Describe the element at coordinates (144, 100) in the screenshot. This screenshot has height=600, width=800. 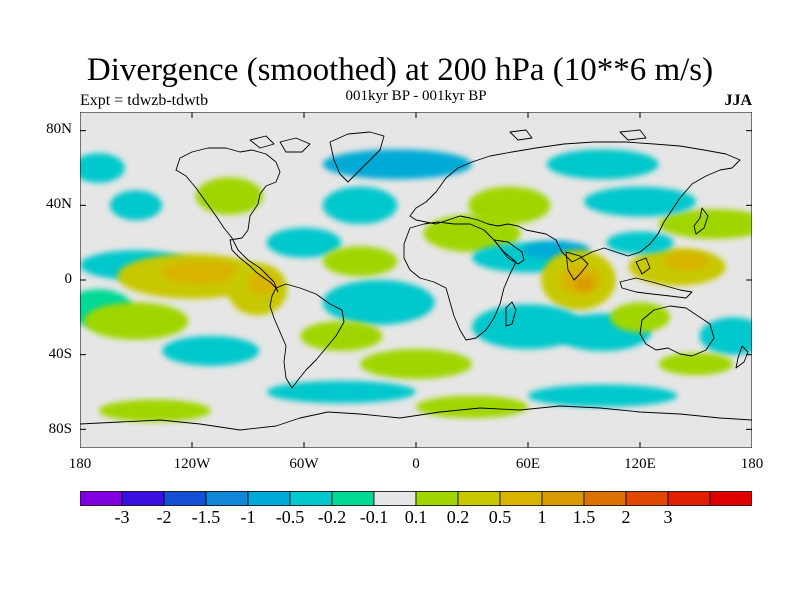
I see `experiment-label: Expt = tdwzb-tdwtb` at that location.